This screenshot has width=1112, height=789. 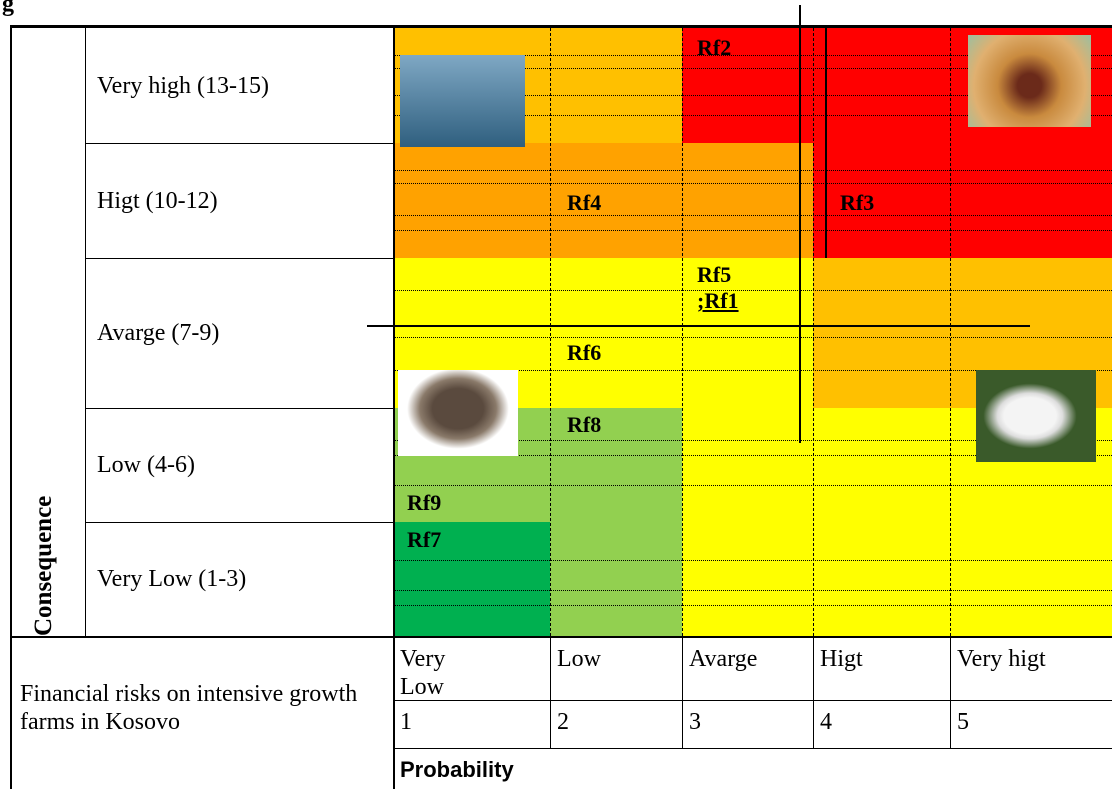 I want to click on risk-label: ;Rf1, so click(x=718, y=300).